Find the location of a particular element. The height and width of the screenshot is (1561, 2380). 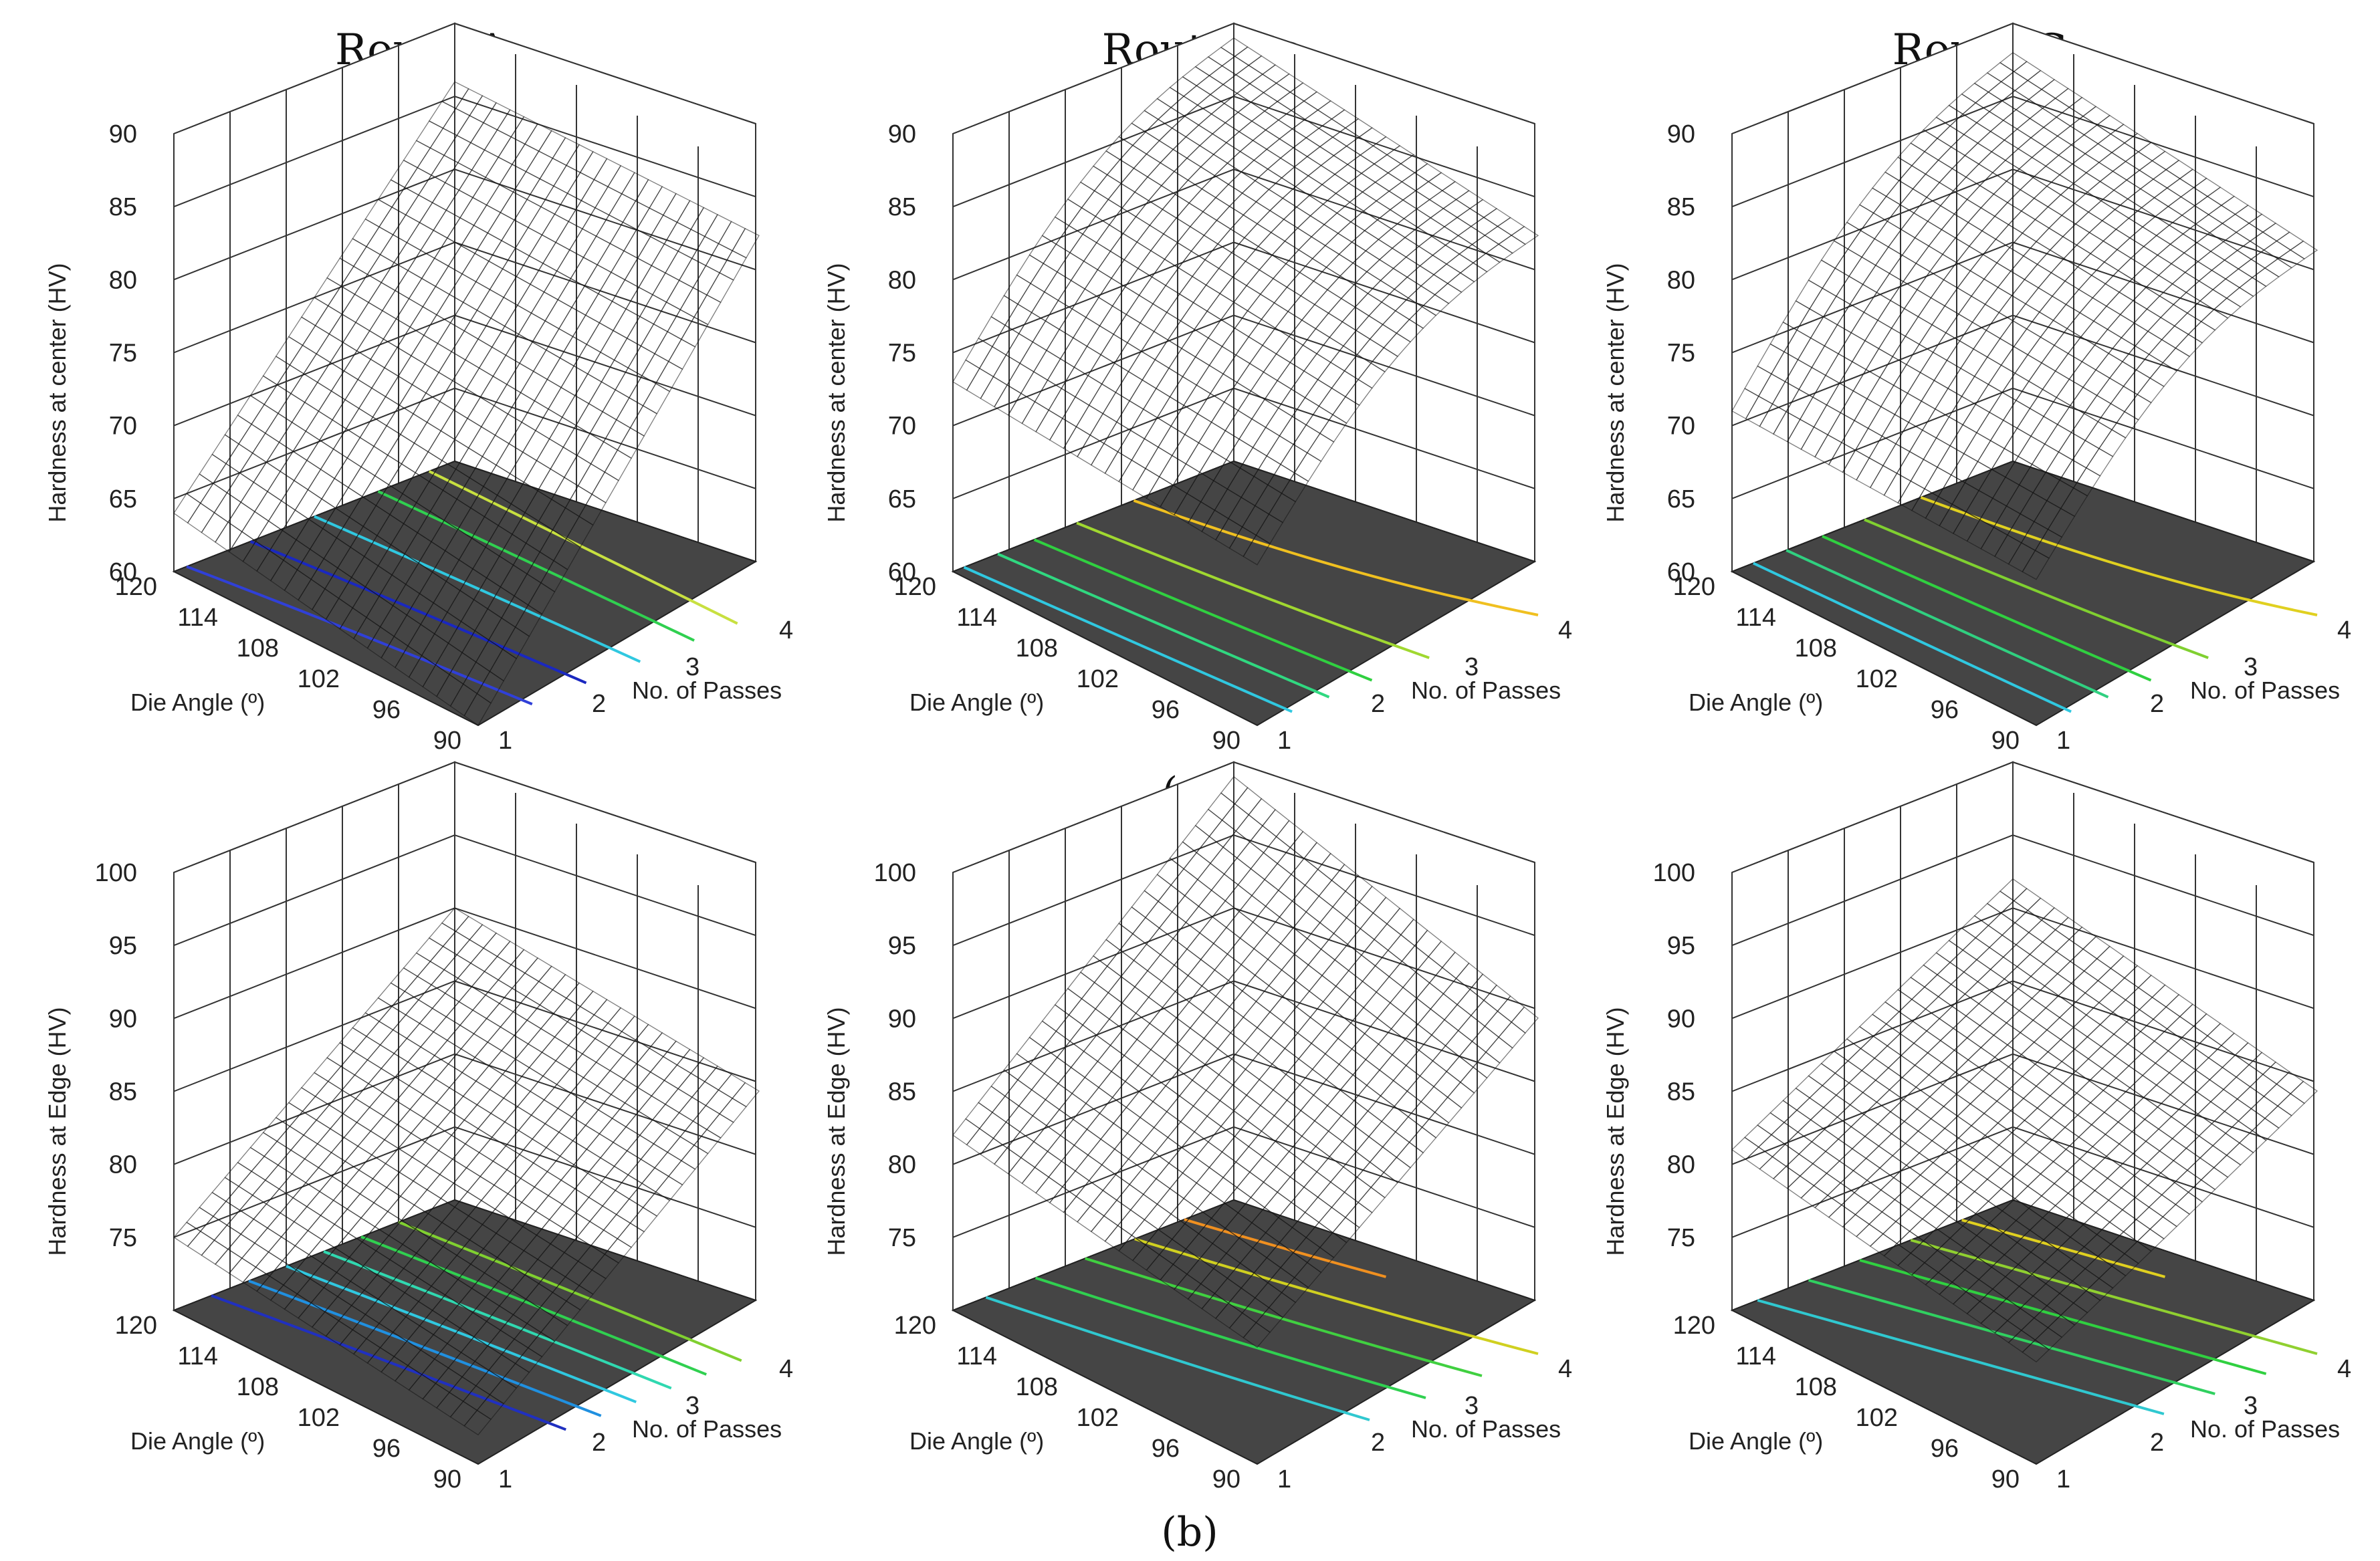

y-tick-label: 96 is located at coordinates (386, 710).